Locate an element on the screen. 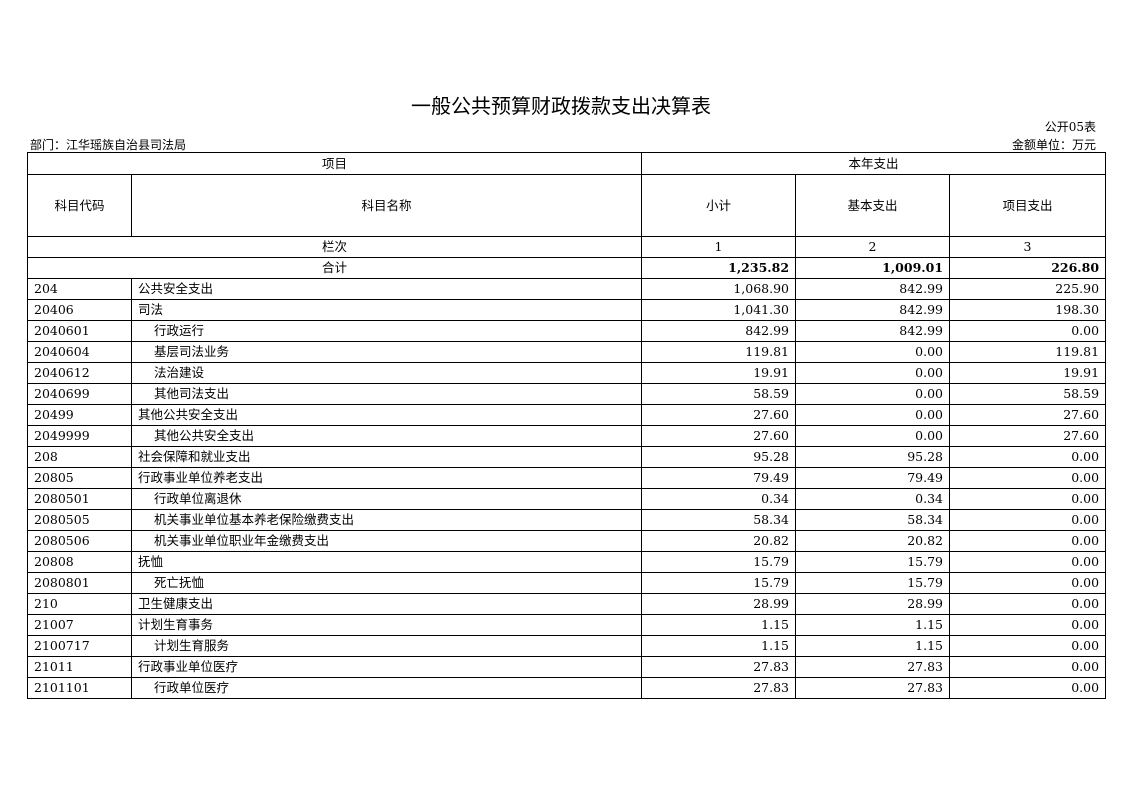  column-number-2: 2 is located at coordinates (873, 247).